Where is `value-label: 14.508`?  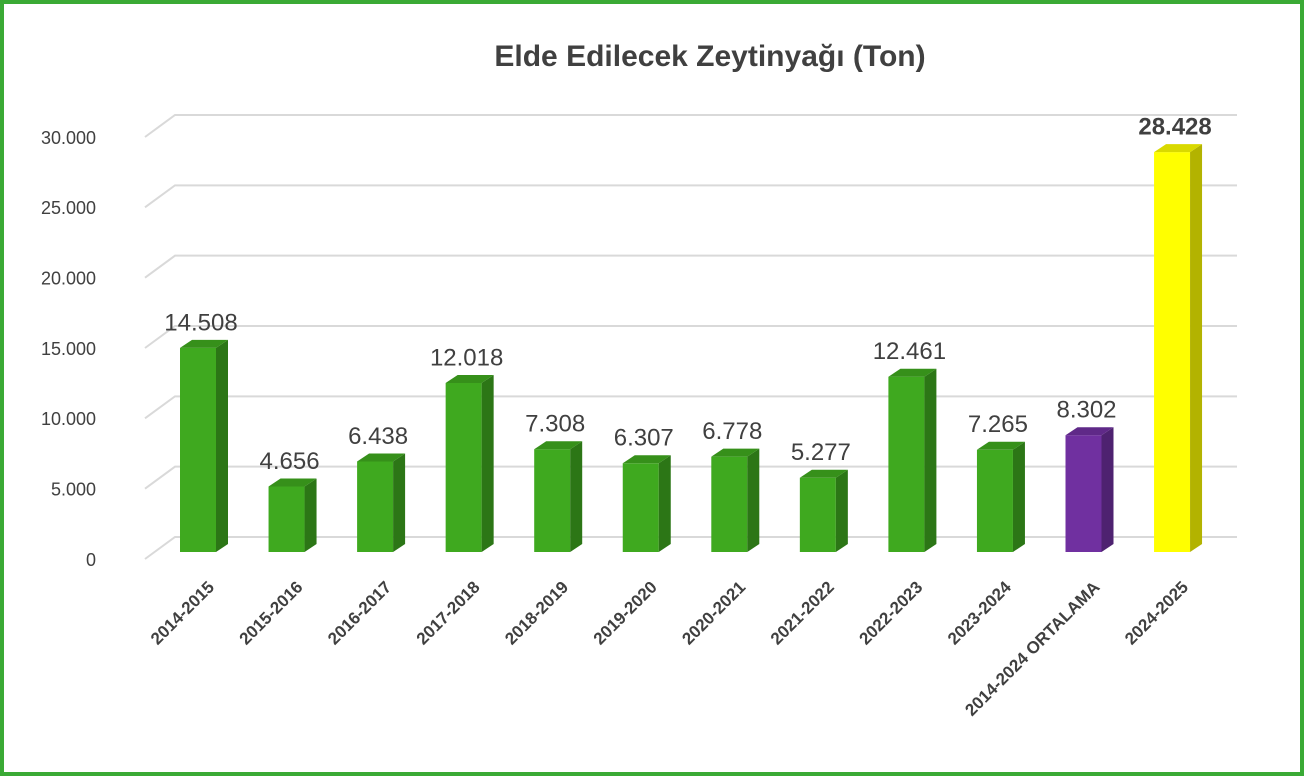
value-label: 14.508 is located at coordinates (200, 322).